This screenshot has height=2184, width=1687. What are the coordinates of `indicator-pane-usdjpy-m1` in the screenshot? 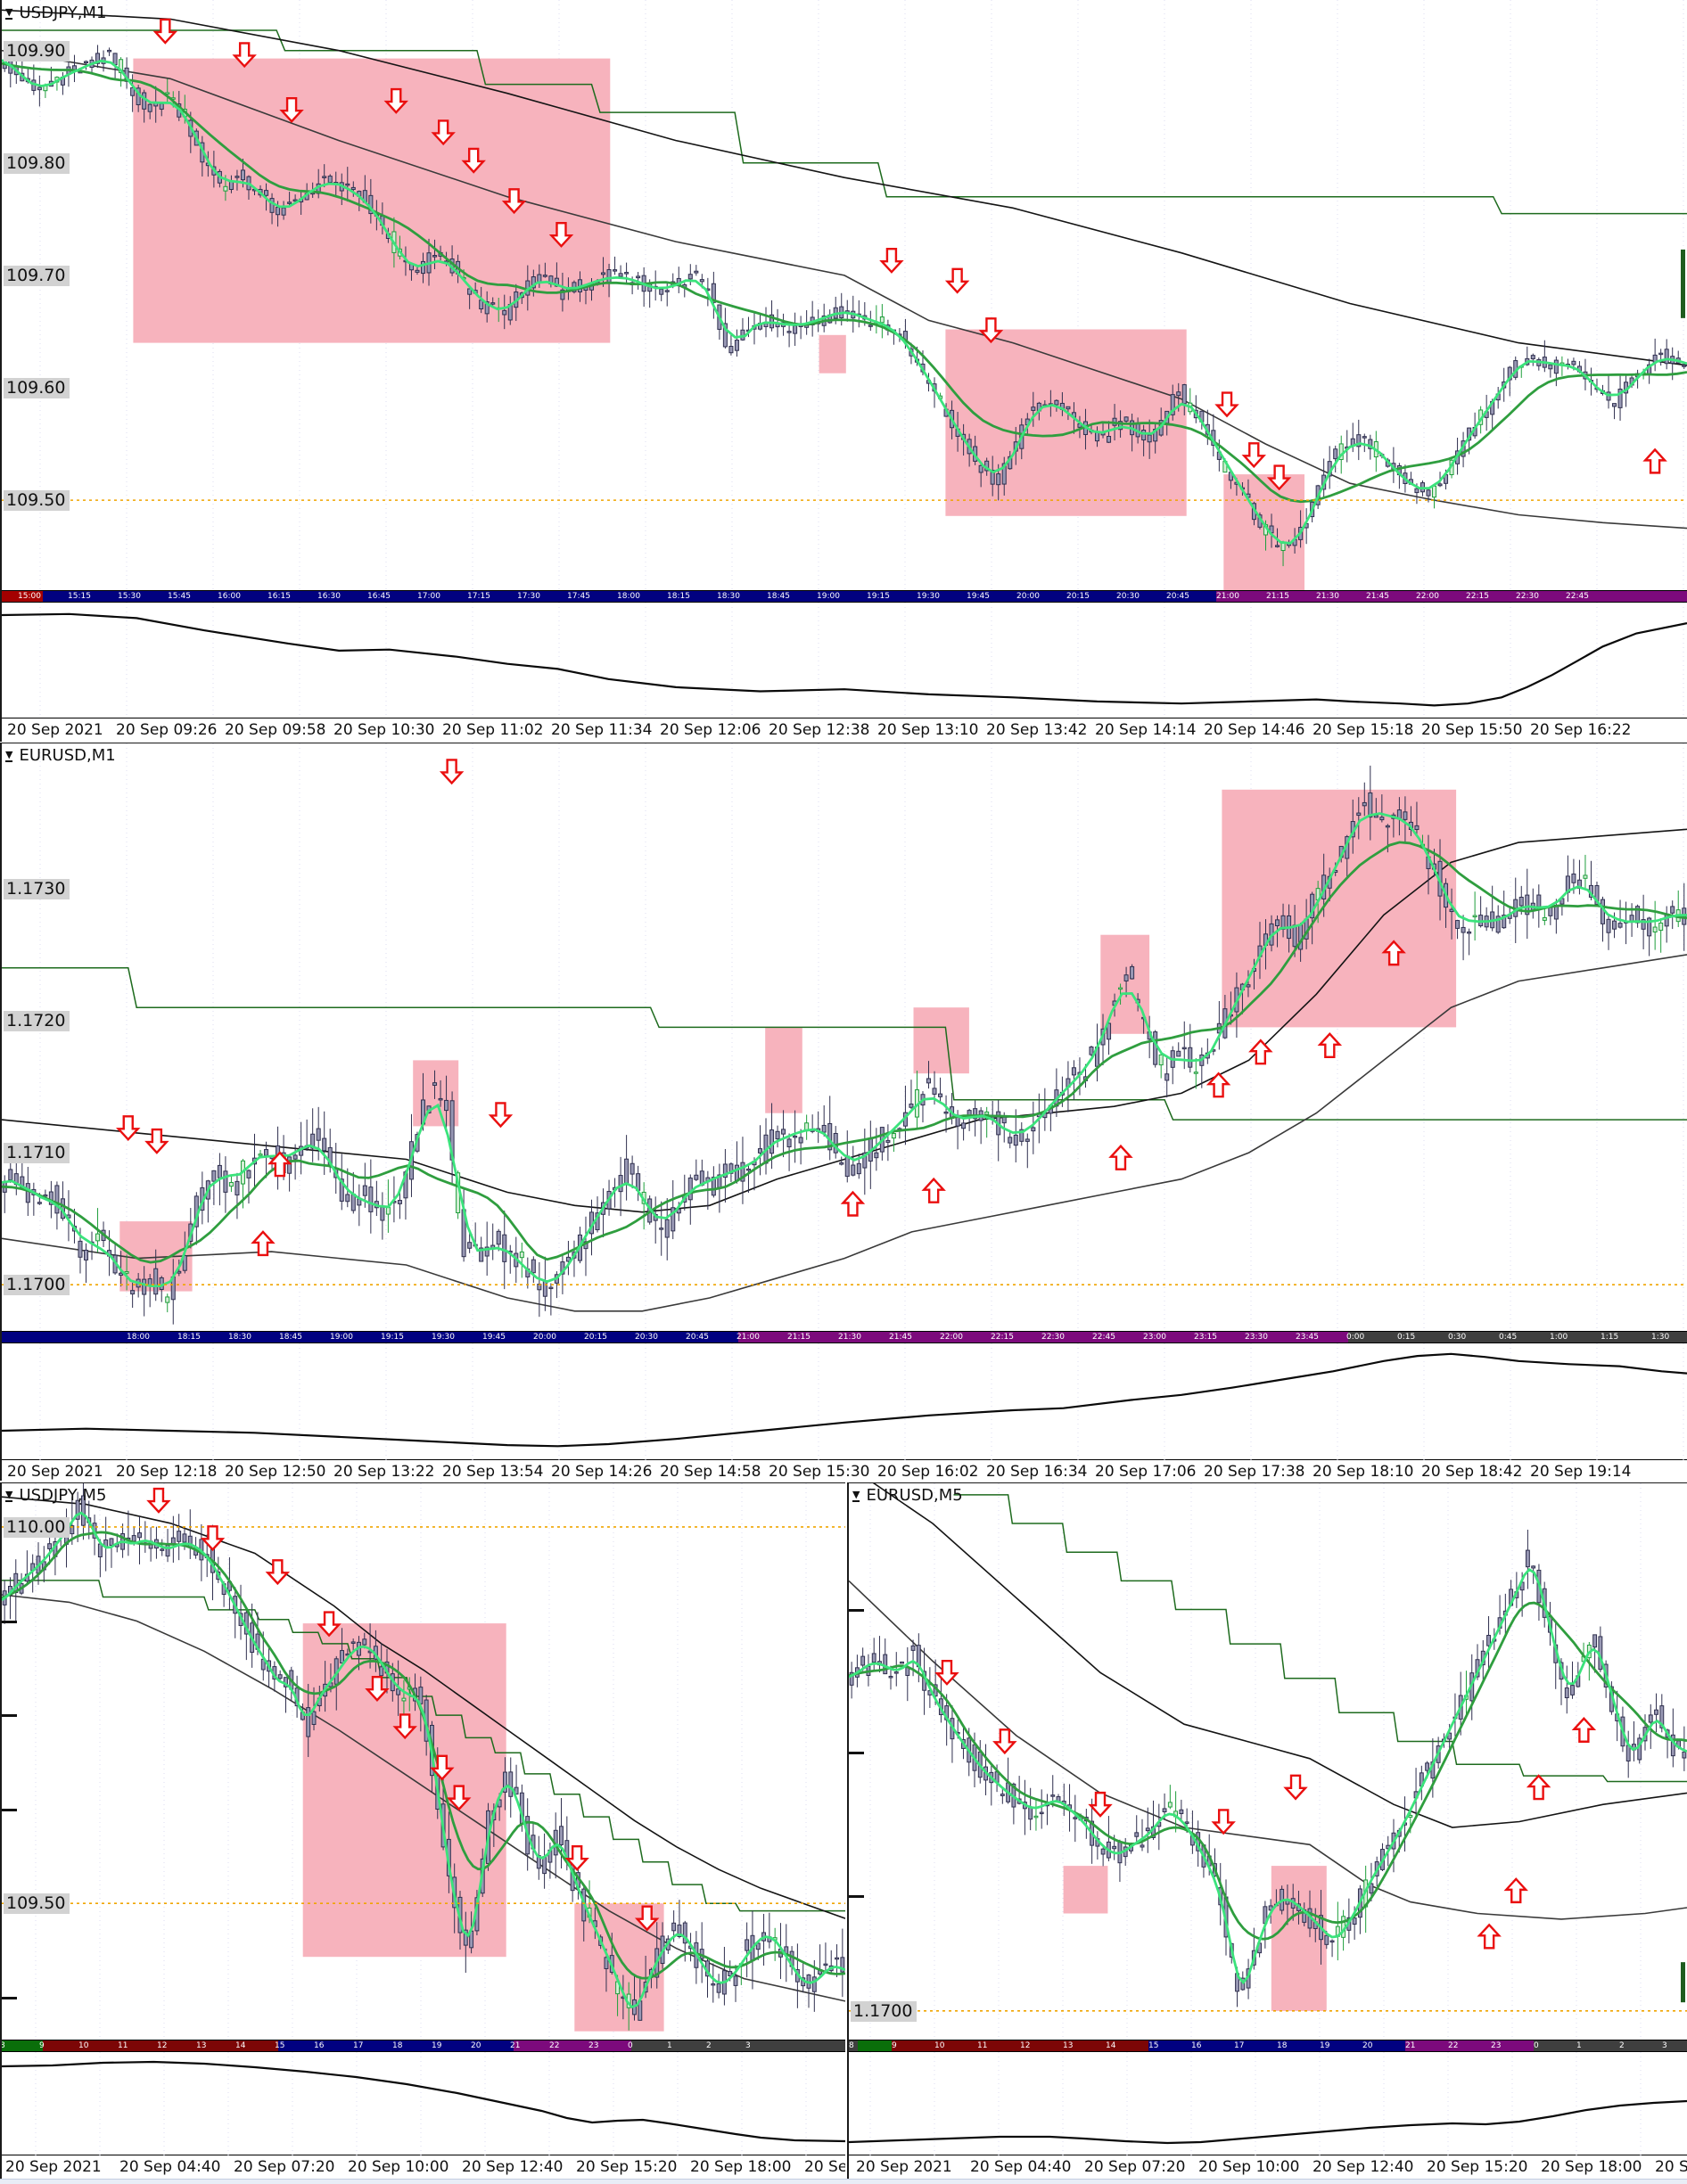 It's located at (844, 660).